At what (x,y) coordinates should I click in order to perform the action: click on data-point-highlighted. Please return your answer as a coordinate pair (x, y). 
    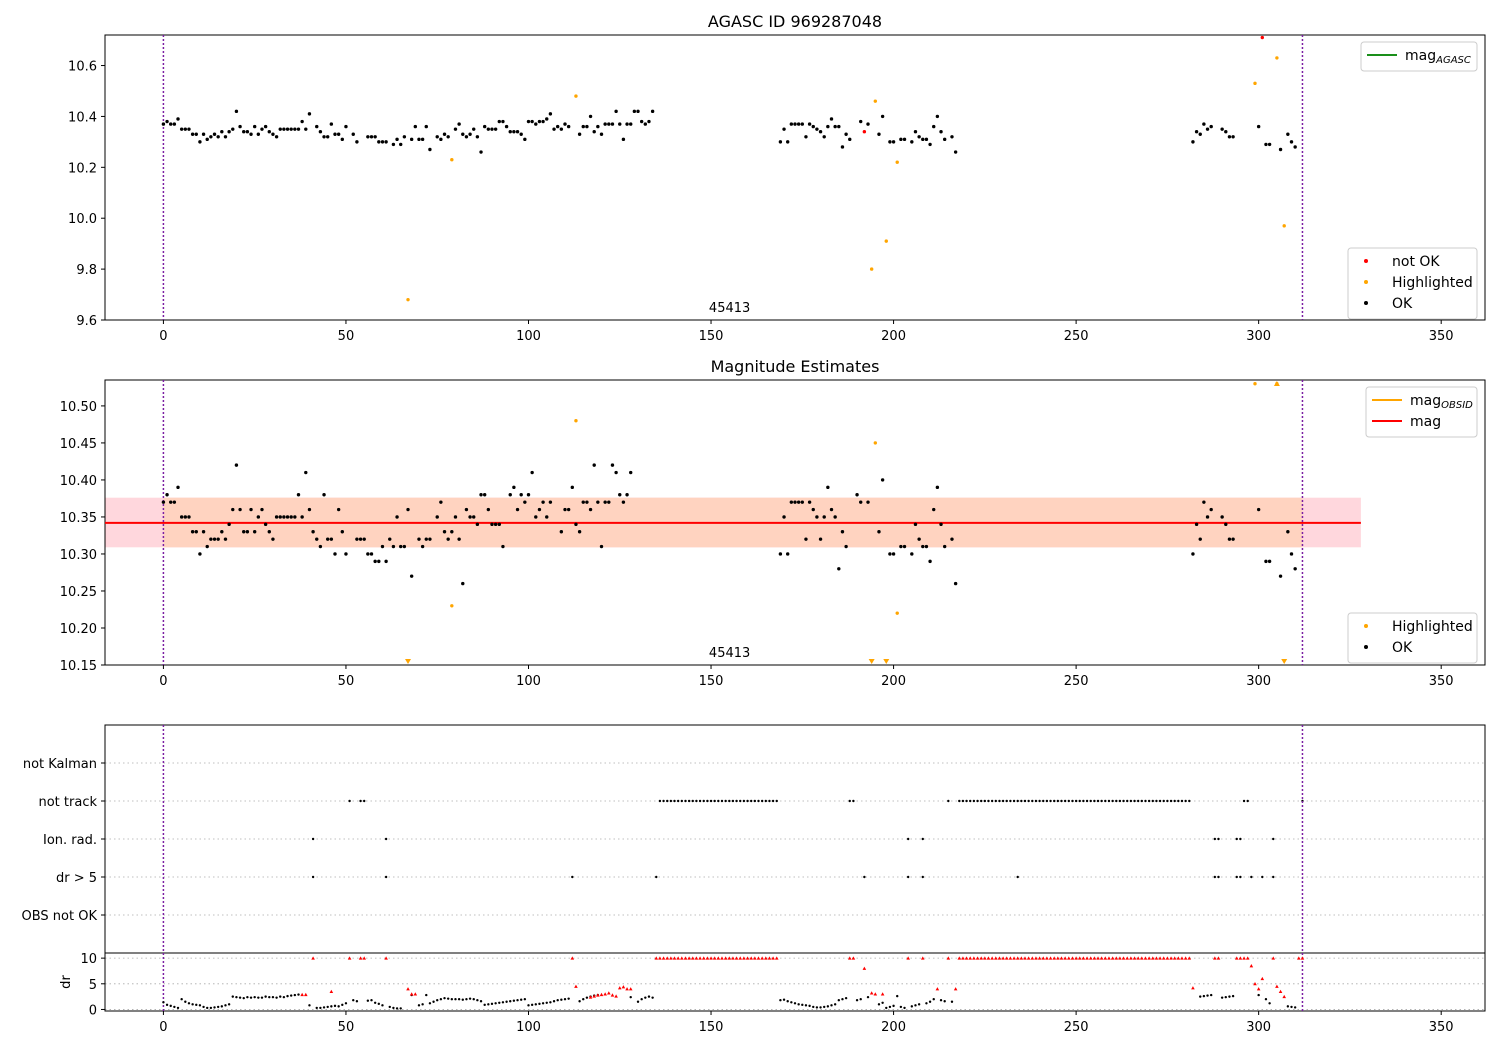
    Looking at the image, I should click on (1284, 226).